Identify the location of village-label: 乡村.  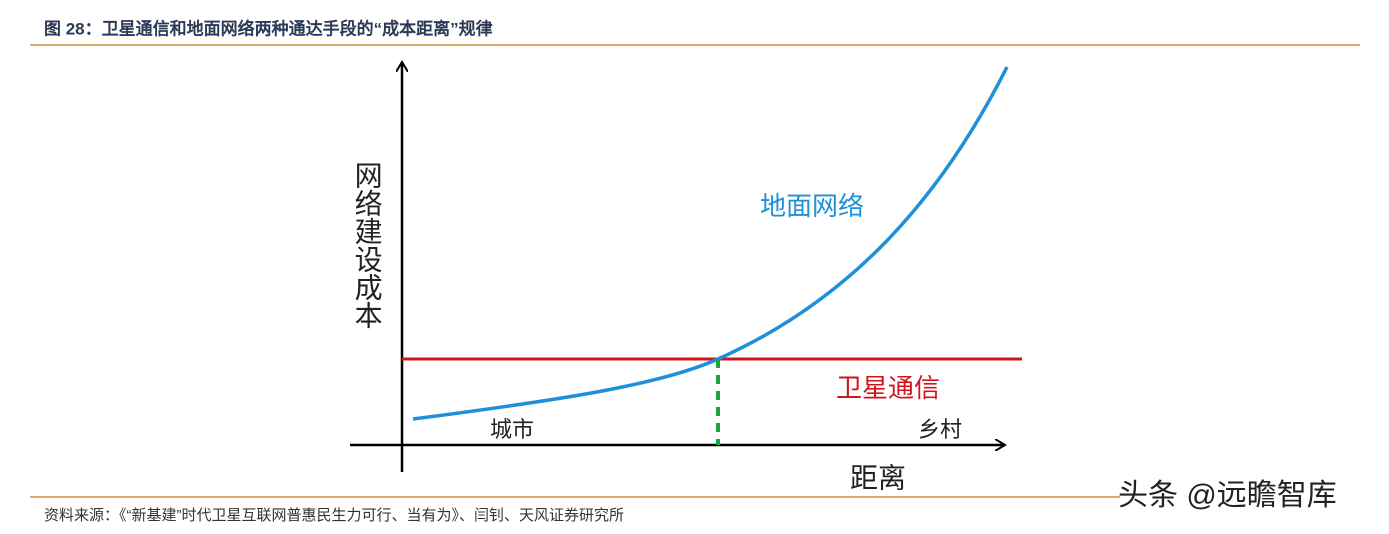
(940, 429).